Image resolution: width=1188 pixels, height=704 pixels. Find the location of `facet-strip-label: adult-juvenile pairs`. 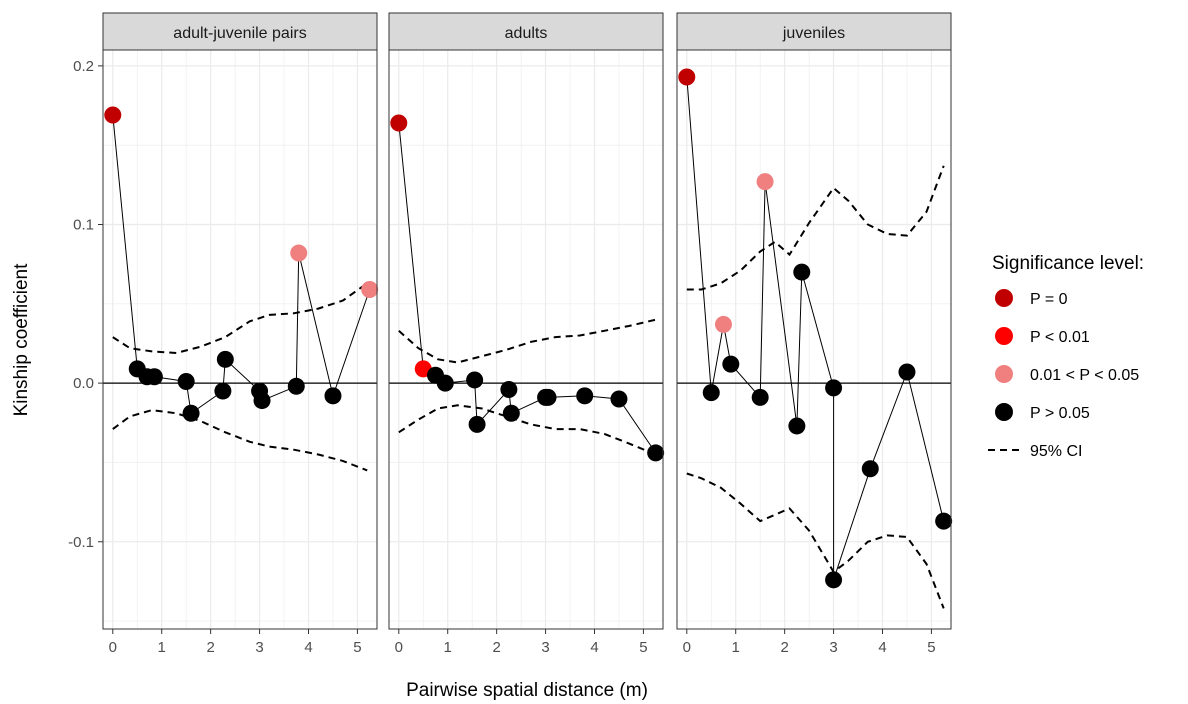

facet-strip-label: adult-juvenile pairs is located at coordinates (239, 33).